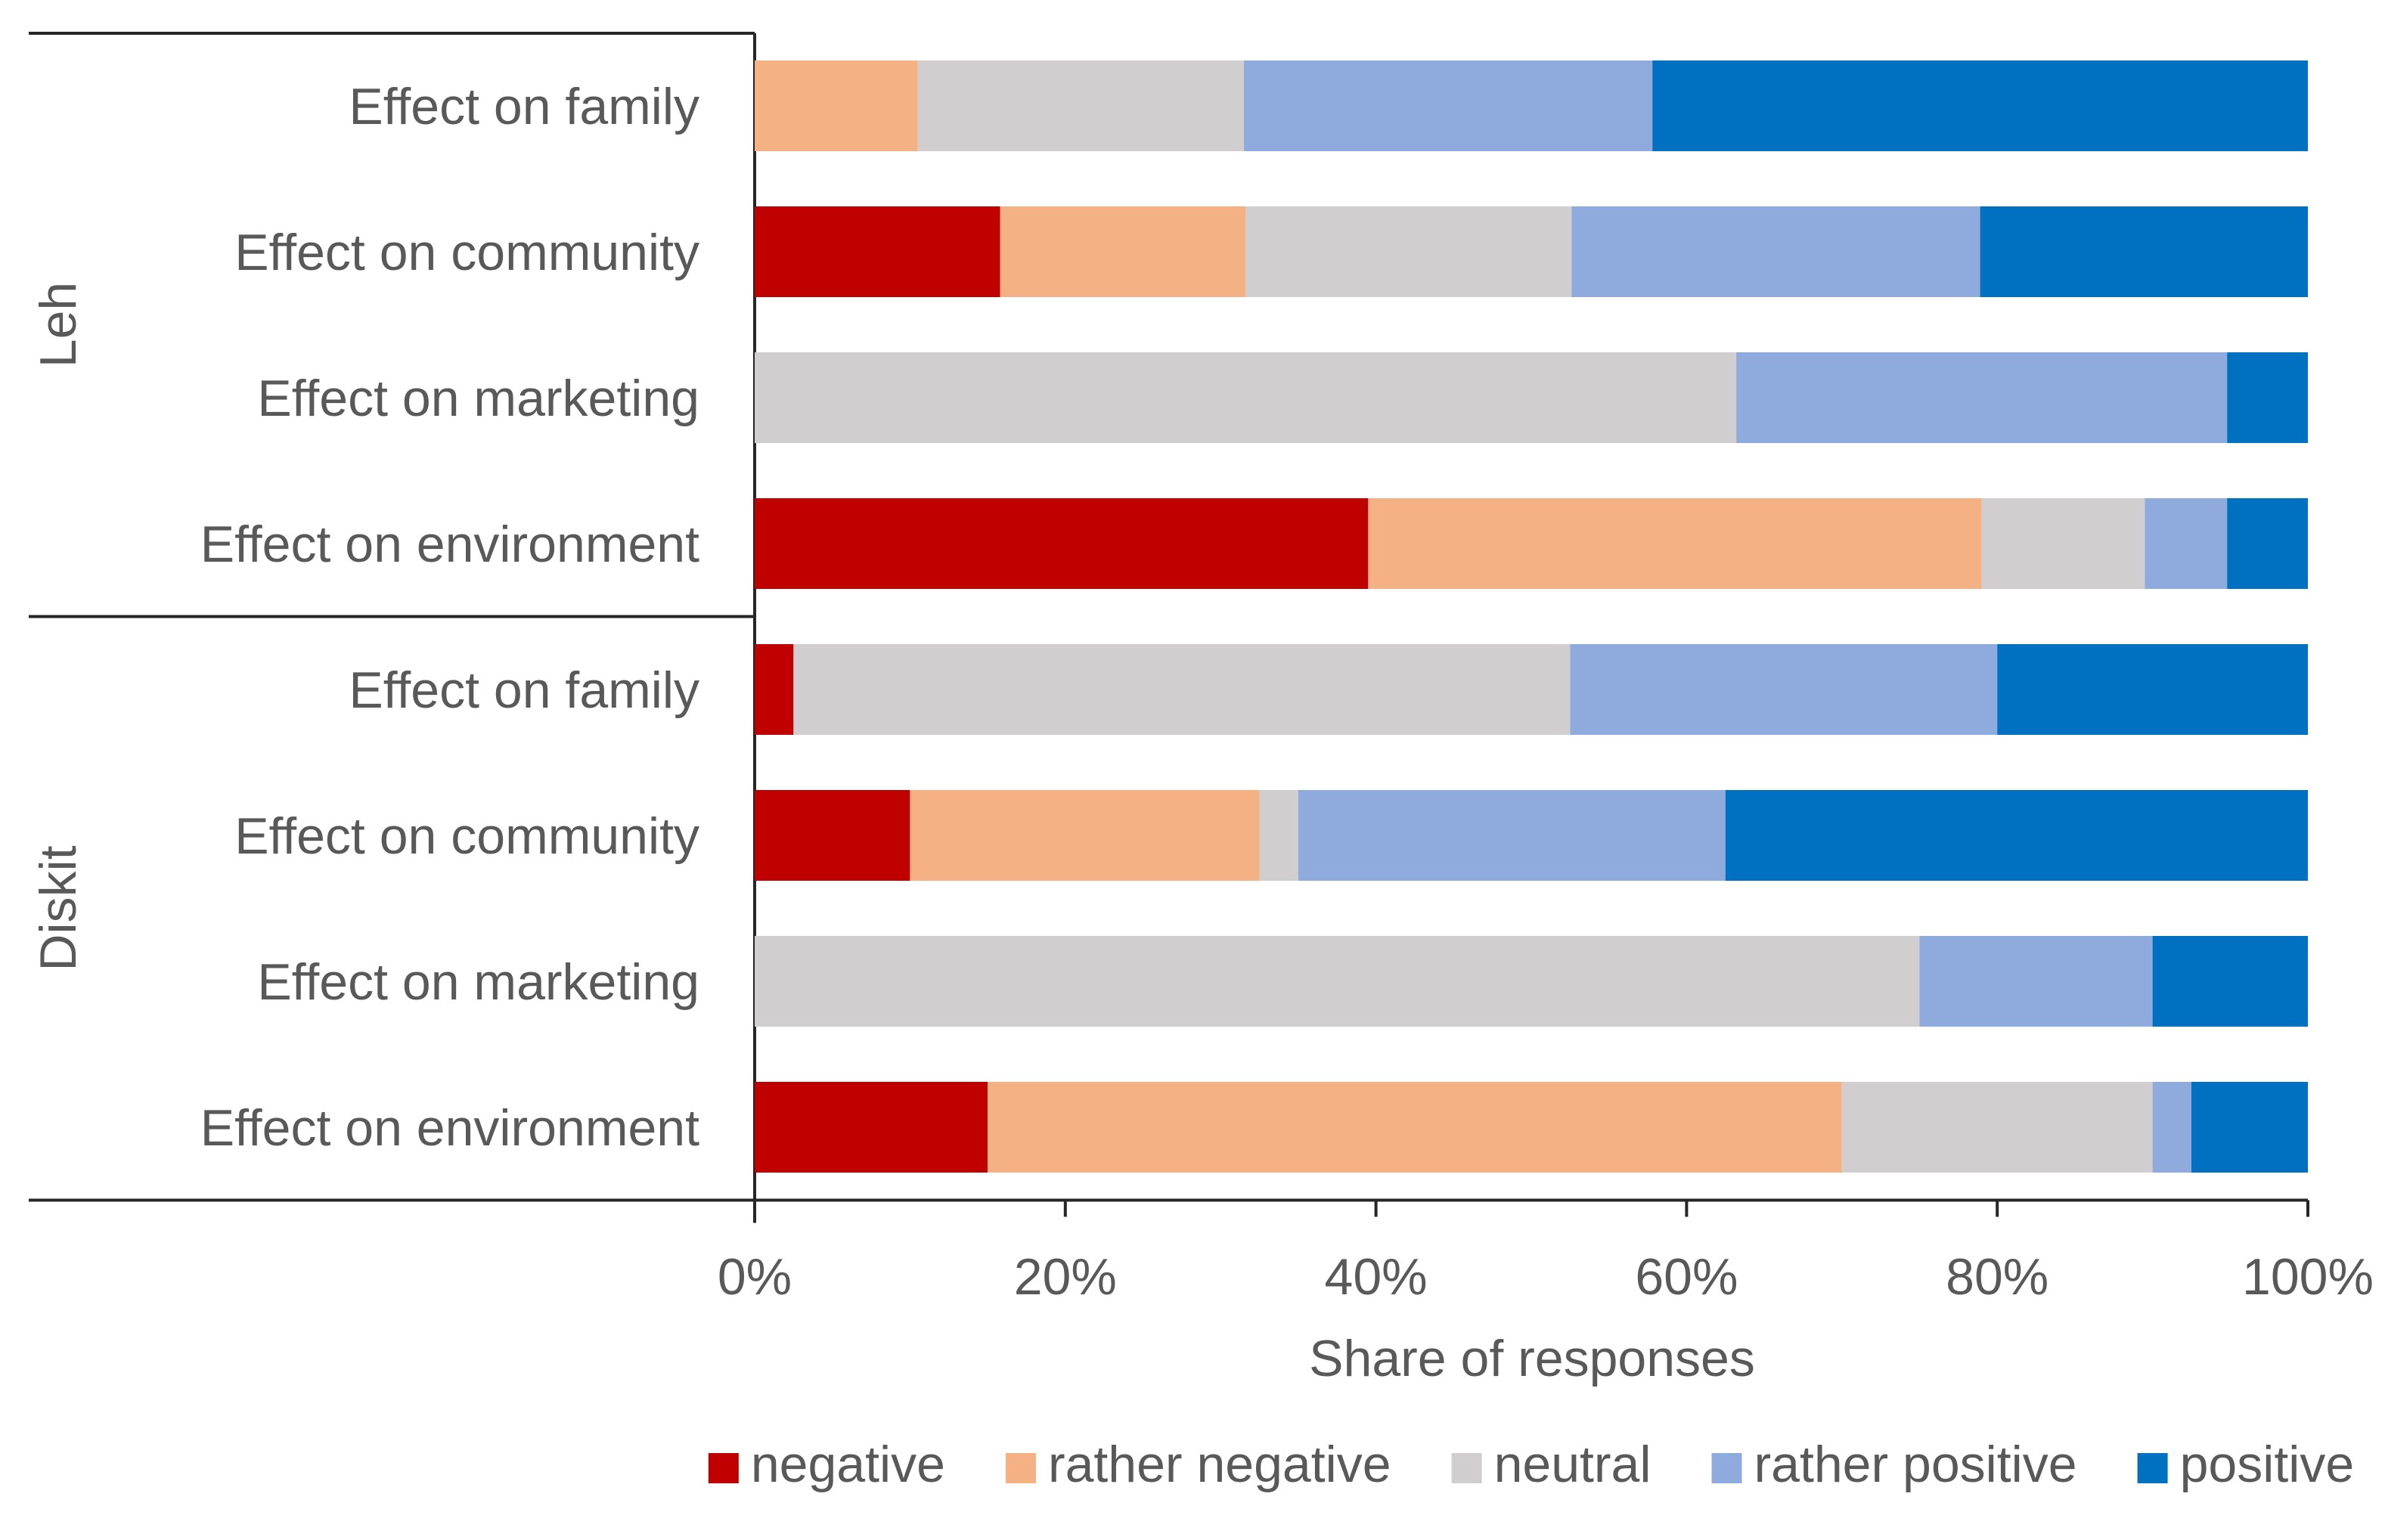 Image resolution: width=2385 pixels, height=1540 pixels. I want to click on legend-label: neutral, so click(1573, 1464).